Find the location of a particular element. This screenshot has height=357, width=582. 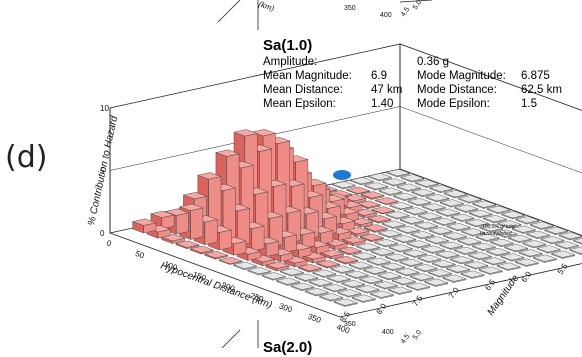

mode-epsilon-value: 1.5 is located at coordinates (546, 104).